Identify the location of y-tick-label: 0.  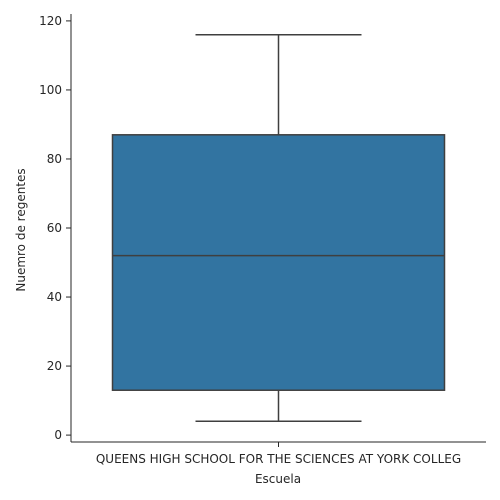
(58, 435).